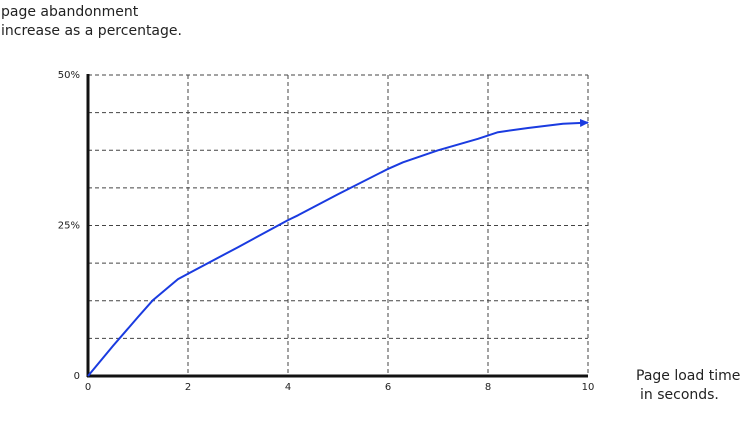  I want to click on x-tick-label: 6, so click(388, 387).